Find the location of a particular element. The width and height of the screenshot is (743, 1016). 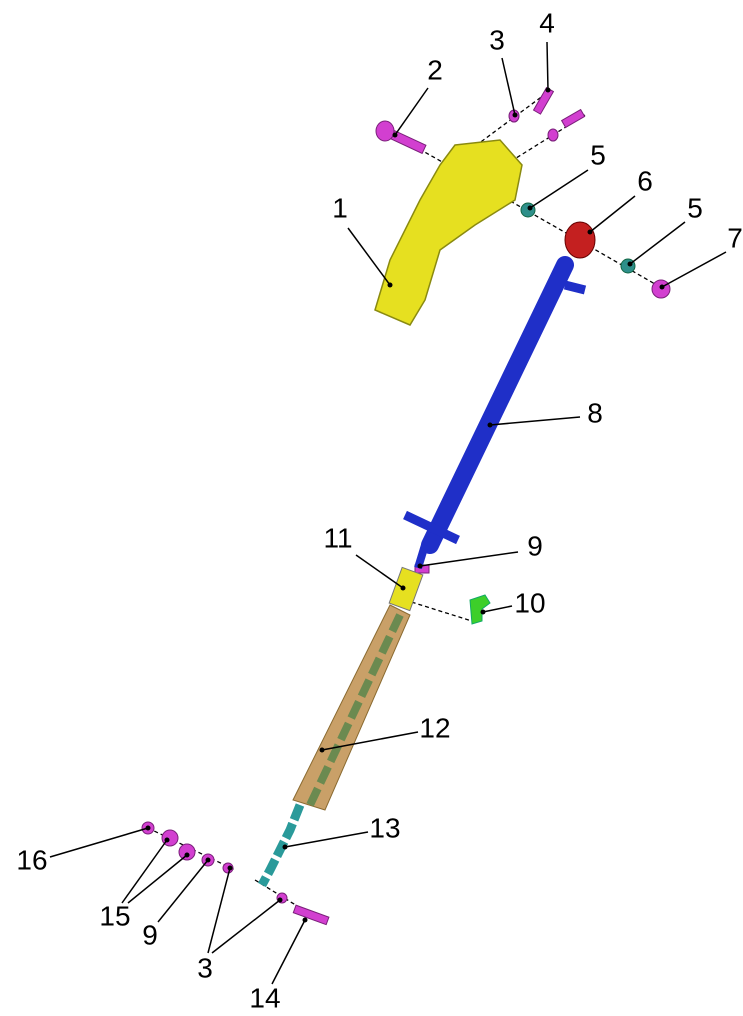

callout-label: 2 is located at coordinates (435, 69).